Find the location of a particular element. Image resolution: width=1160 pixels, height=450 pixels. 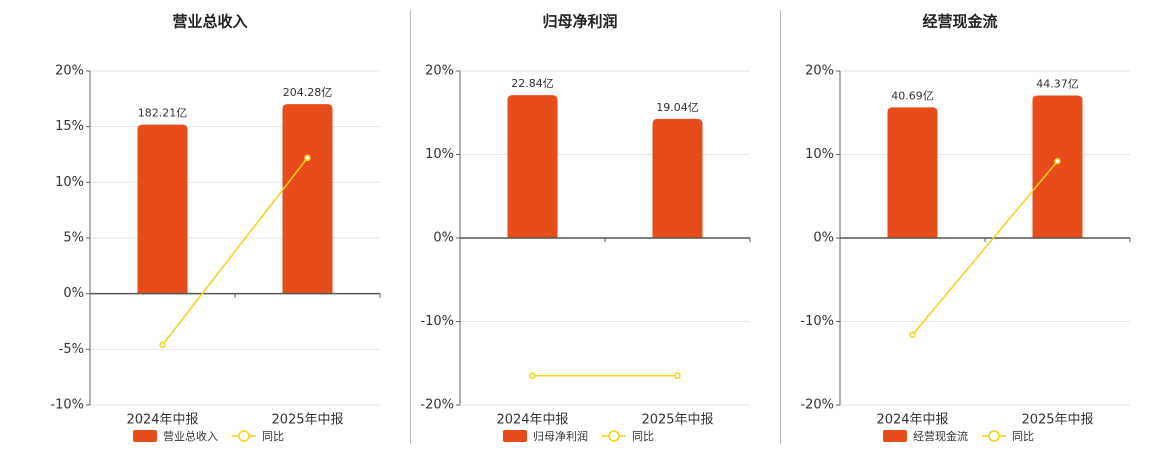

y-tick-label: 5% is located at coordinates (73, 238).